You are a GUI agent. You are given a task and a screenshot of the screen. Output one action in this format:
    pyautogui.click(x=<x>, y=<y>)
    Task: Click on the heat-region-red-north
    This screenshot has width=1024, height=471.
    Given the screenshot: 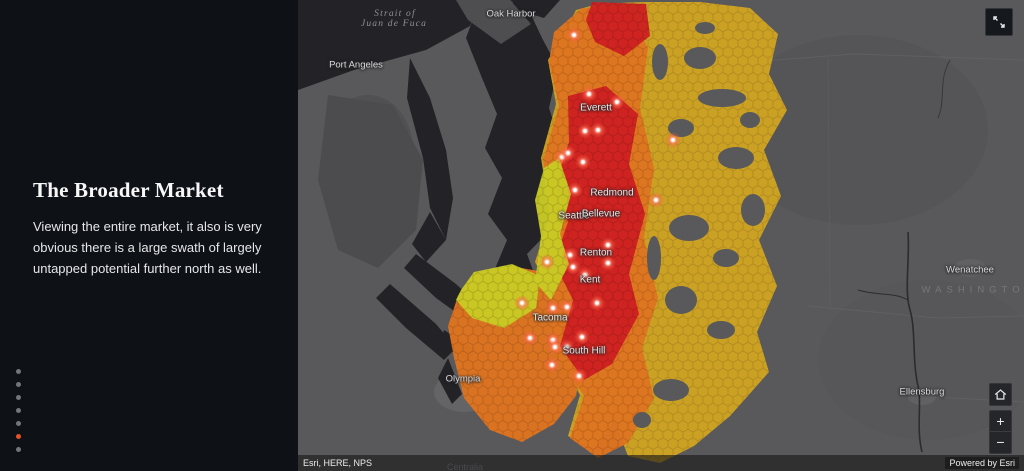 What is the action you would take?
    pyautogui.click(x=618, y=29)
    